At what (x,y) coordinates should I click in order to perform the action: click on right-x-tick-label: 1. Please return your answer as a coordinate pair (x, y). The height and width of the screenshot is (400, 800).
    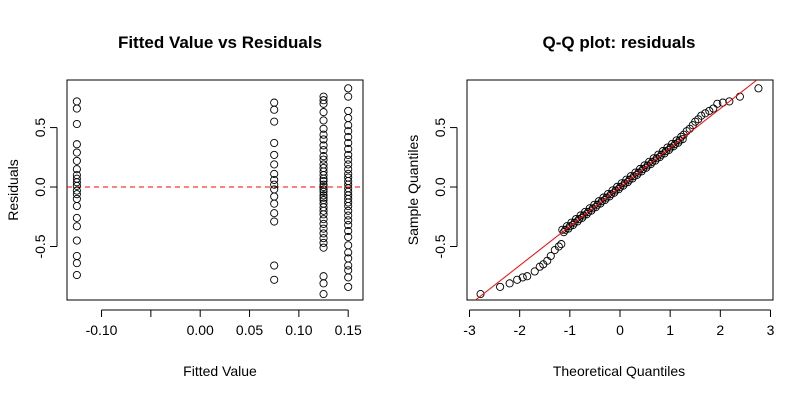
    Looking at the image, I should click on (670, 330).